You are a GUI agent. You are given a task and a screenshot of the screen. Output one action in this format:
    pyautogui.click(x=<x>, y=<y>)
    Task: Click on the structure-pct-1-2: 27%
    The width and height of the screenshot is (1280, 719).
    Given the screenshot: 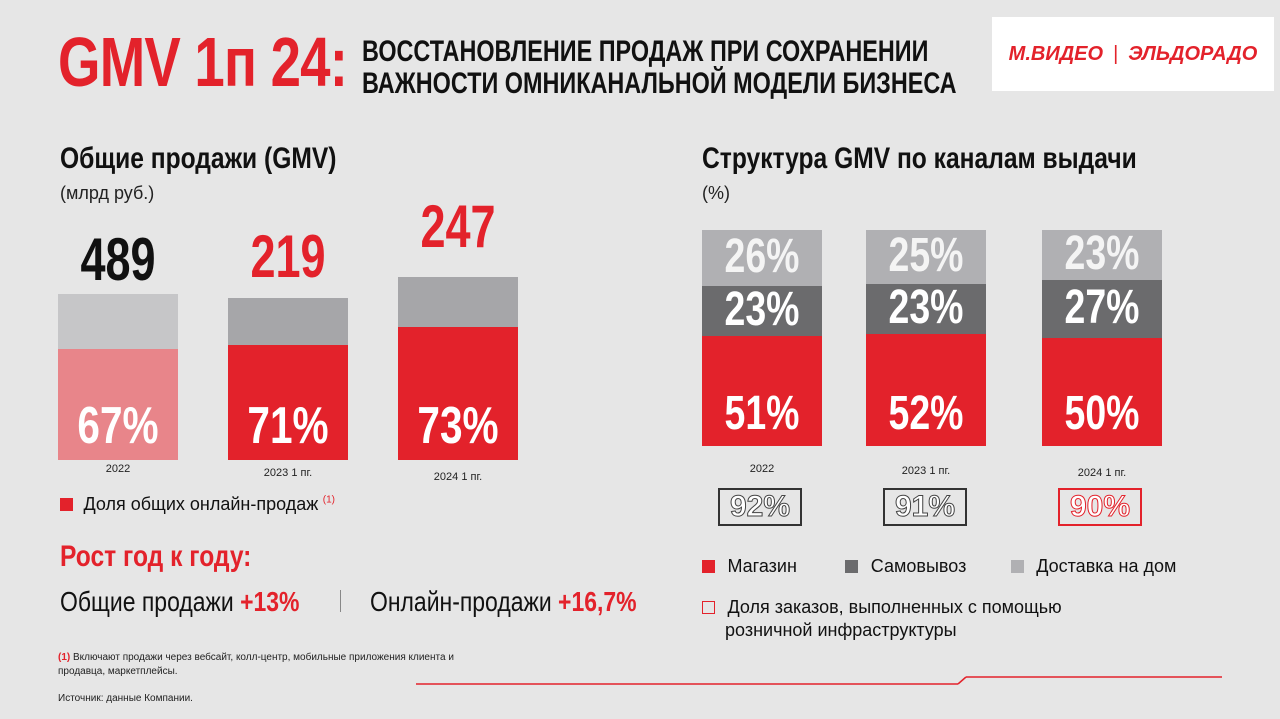 What is the action you would take?
    pyautogui.click(x=1102, y=307)
    